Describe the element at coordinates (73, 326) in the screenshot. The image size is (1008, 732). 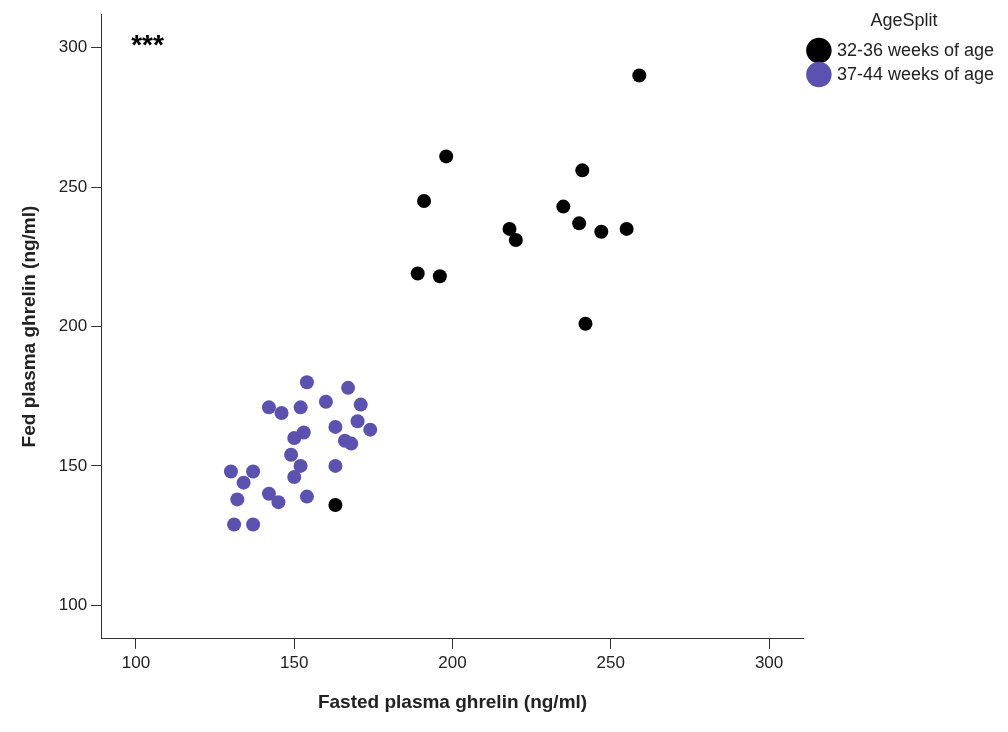
I see `y-tick-label: 200` at that location.